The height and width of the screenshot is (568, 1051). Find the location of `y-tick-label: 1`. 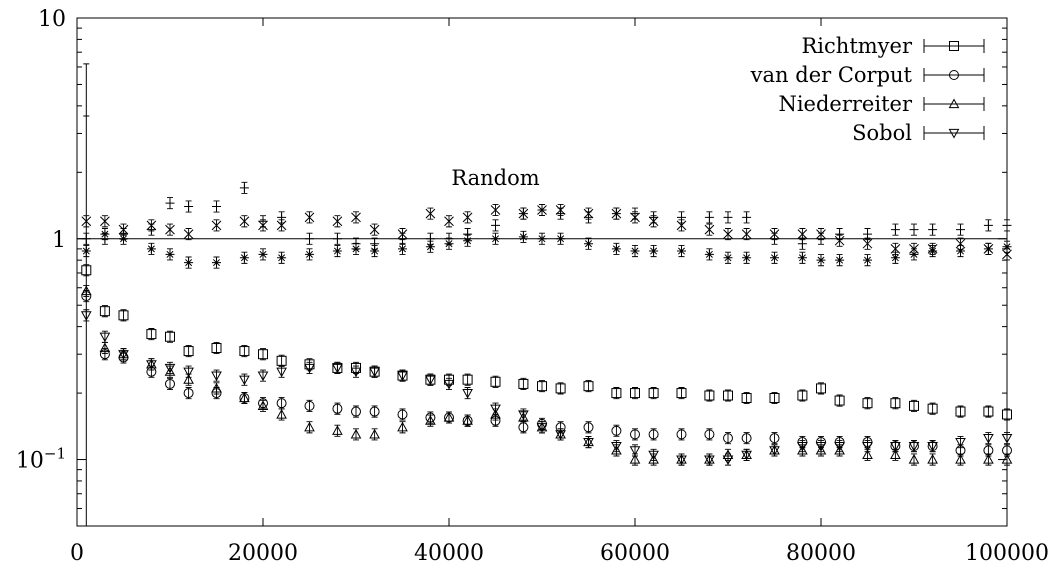

y-tick-label: 1 is located at coordinates (59, 240).